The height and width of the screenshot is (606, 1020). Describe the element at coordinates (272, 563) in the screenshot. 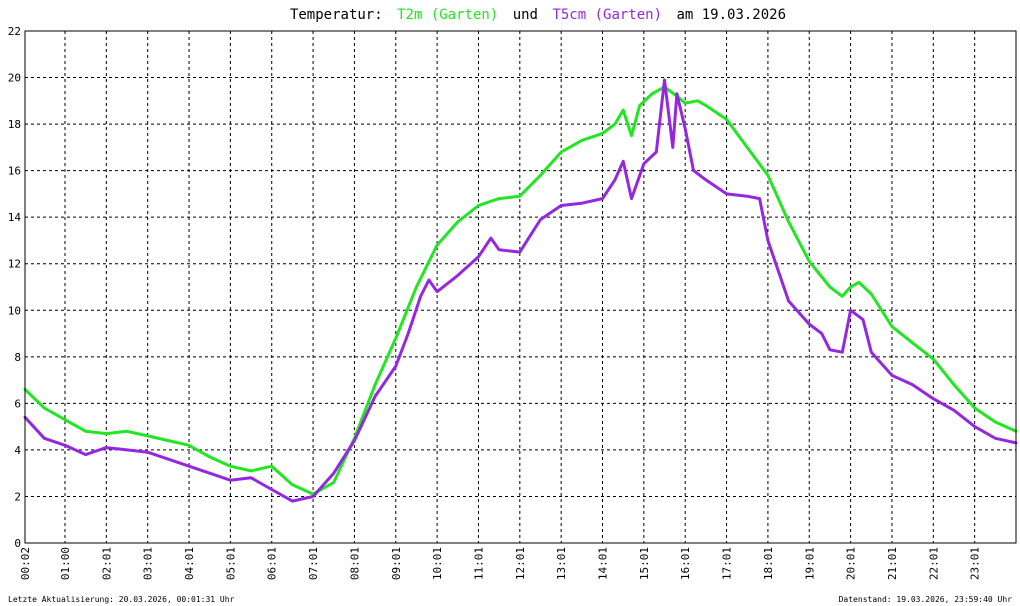

I see `x-tick-label: 06:01` at that location.